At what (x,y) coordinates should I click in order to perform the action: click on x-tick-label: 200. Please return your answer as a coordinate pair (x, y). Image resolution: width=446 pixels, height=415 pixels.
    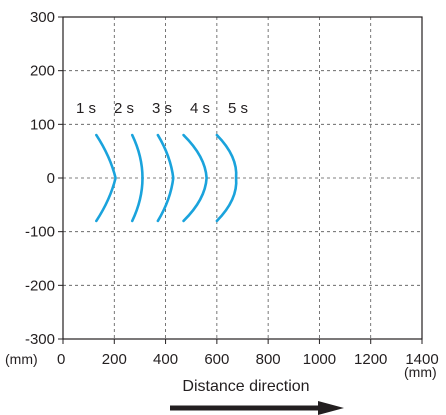
    Looking at the image, I should click on (114, 359).